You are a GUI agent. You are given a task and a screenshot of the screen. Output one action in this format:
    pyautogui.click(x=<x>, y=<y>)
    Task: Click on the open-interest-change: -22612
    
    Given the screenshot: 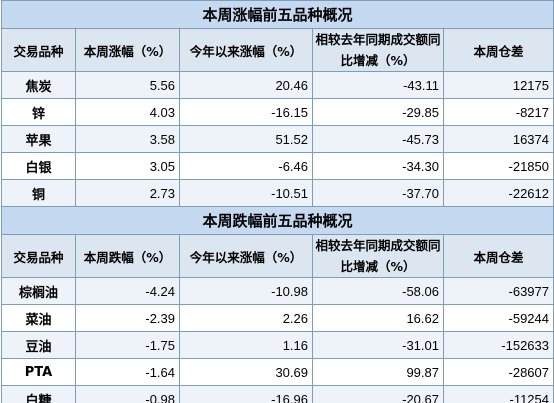 What is the action you would take?
    pyautogui.click(x=498, y=193)
    